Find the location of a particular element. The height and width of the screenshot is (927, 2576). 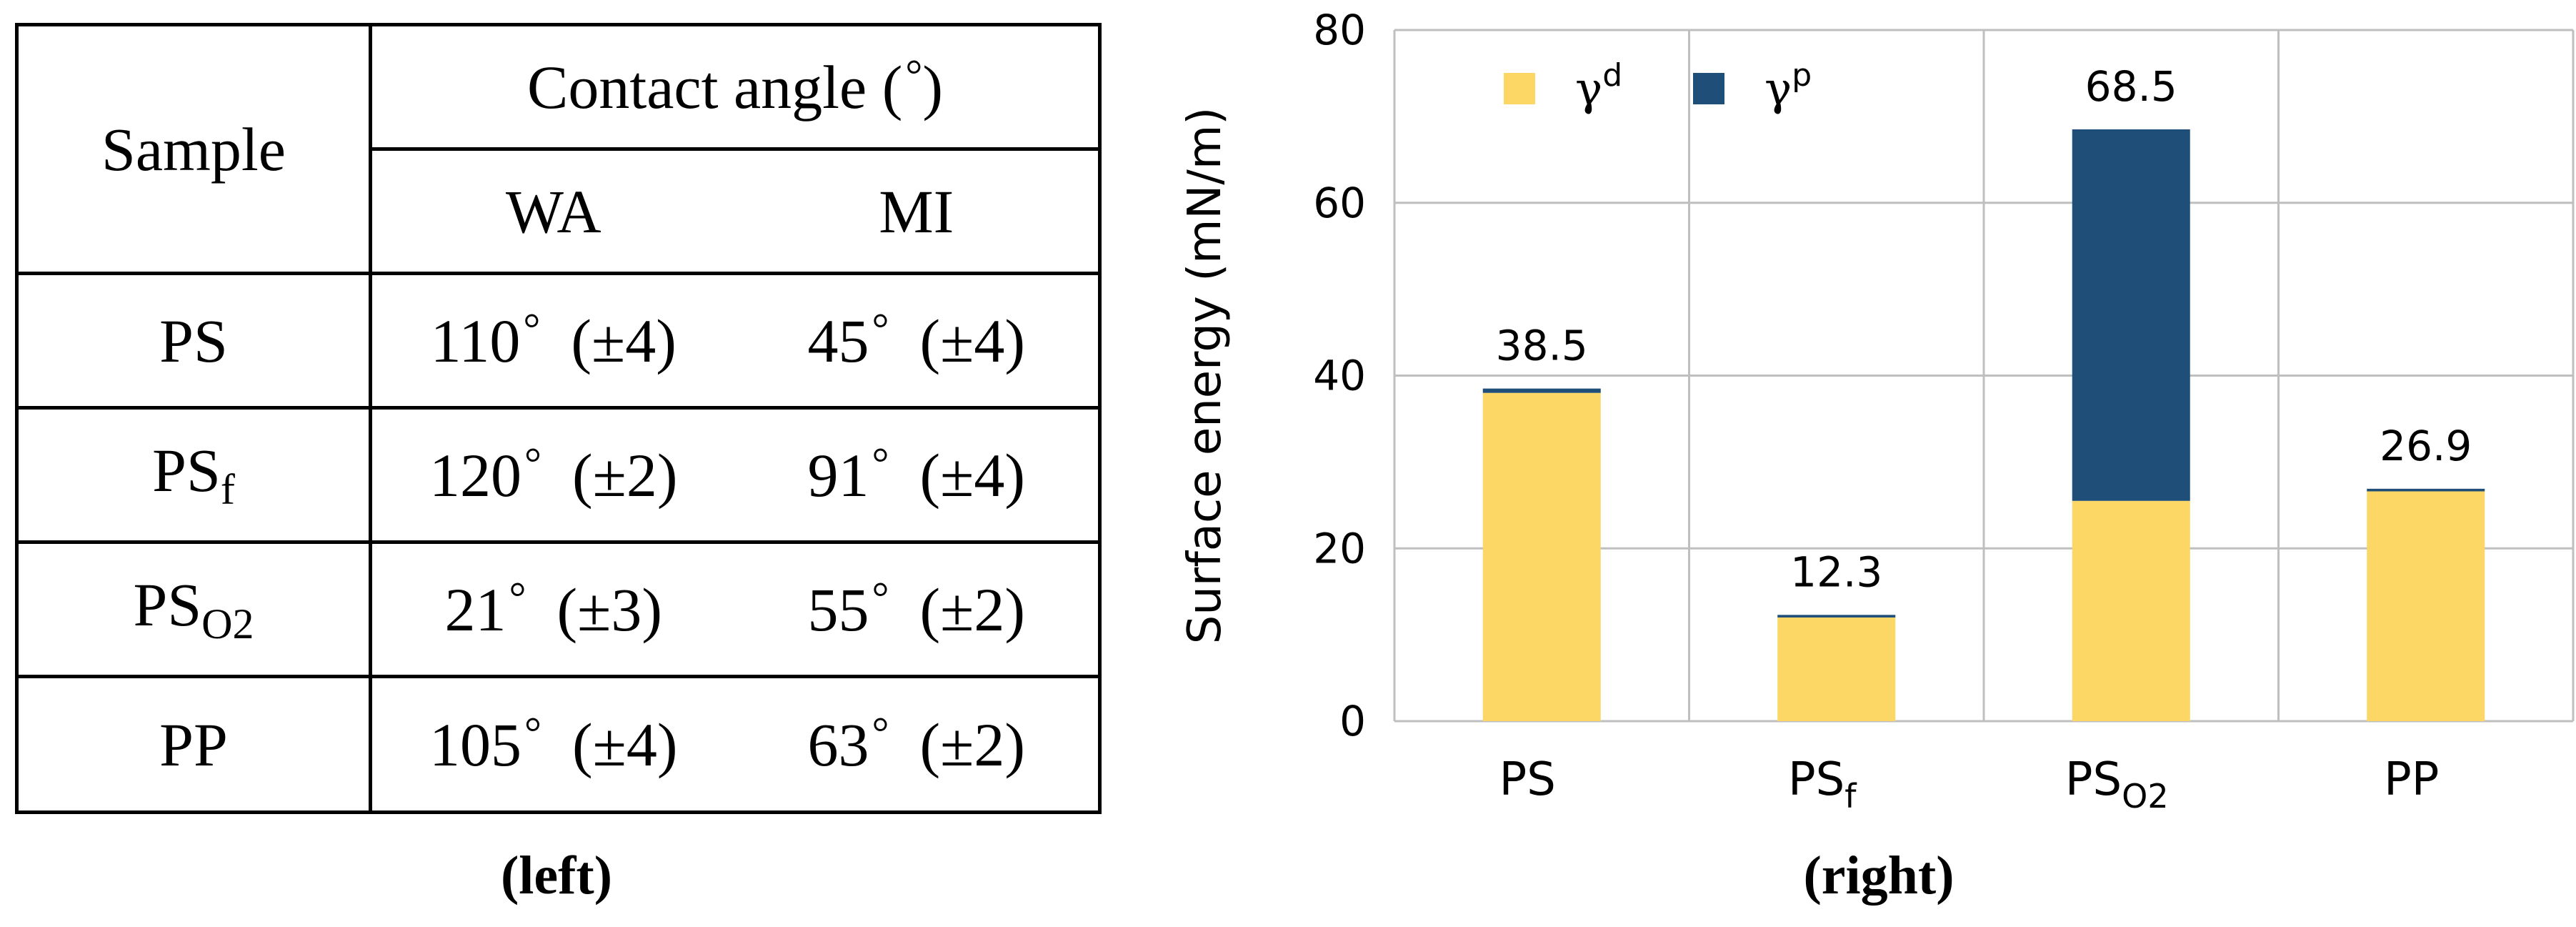

sample-name: PP is located at coordinates (194, 744).